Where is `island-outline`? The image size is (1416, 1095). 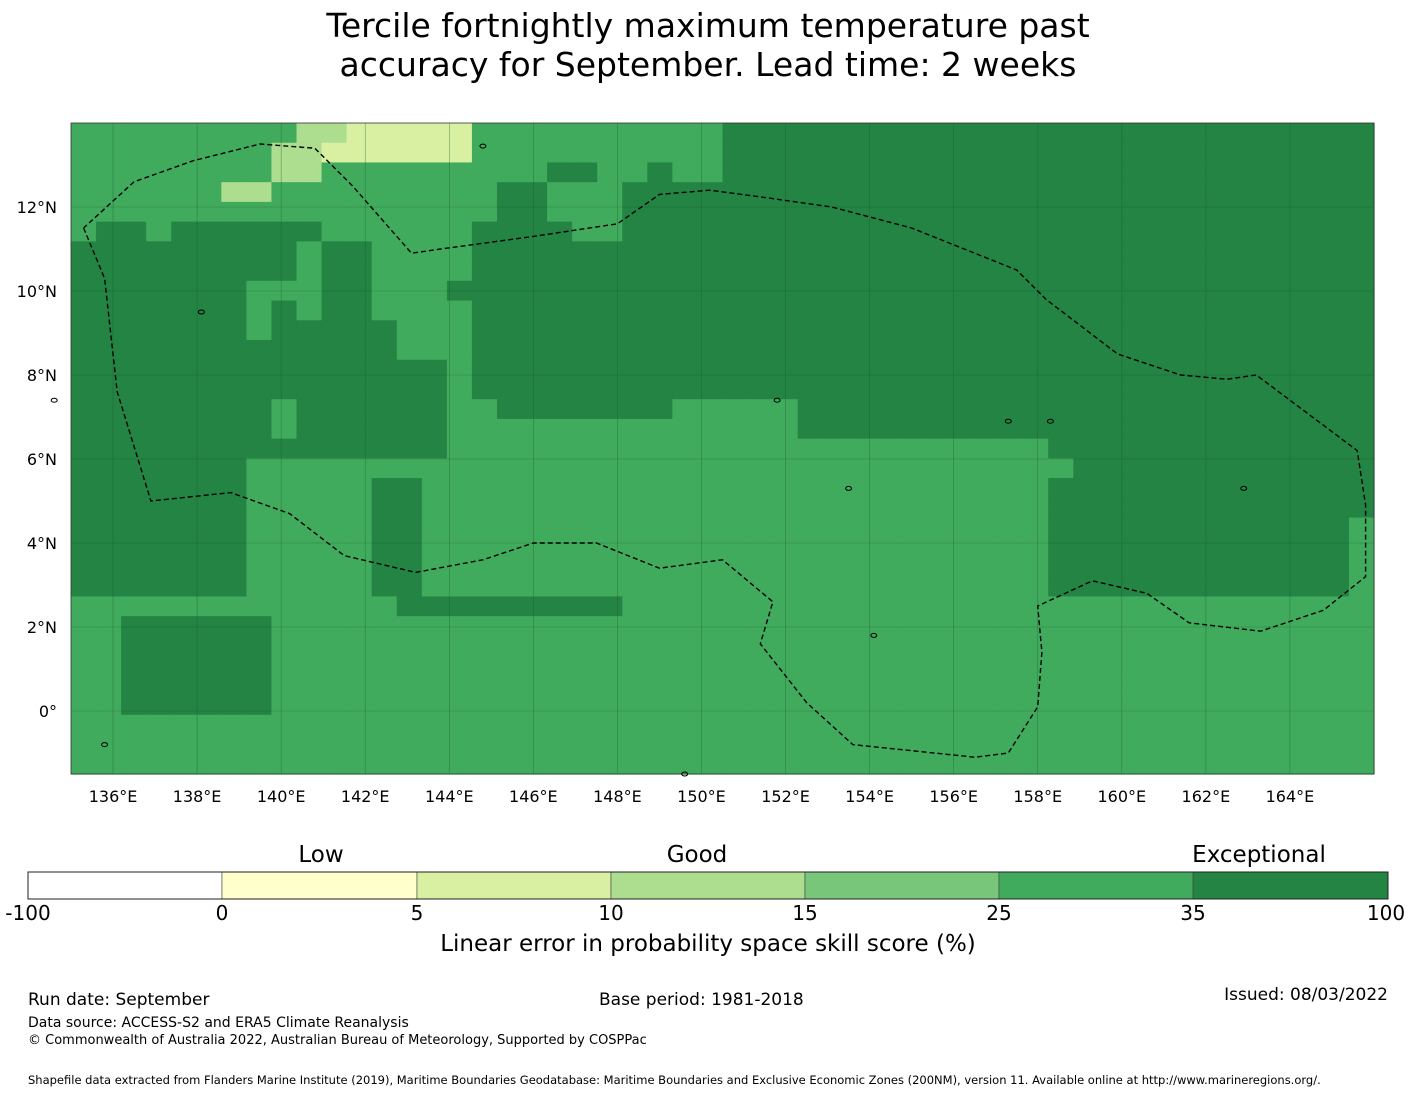
island-outline is located at coordinates (777, 400).